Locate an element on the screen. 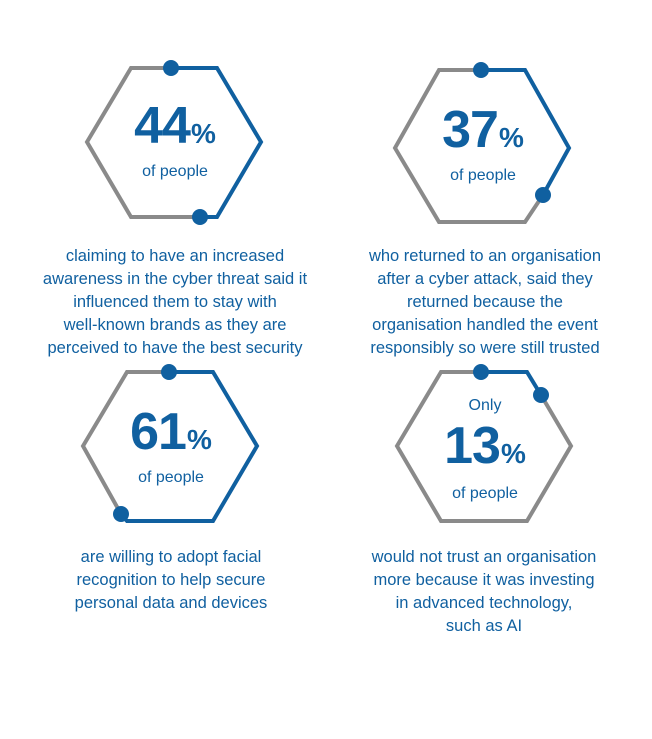 This screenshot has width=652, height=739. stat-prefix: Only is located at coordinates (485, 405).